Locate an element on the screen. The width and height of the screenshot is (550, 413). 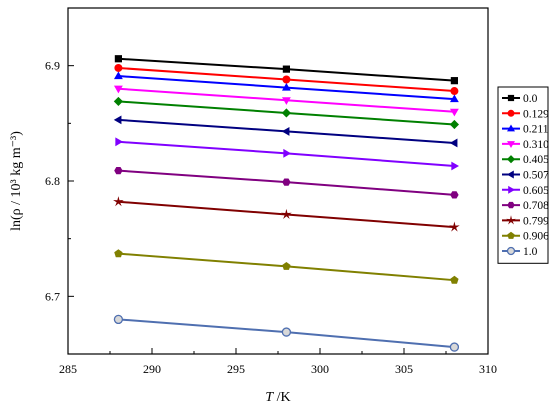
y-tick-label: 6.7 is located at coordinates (52, 296).